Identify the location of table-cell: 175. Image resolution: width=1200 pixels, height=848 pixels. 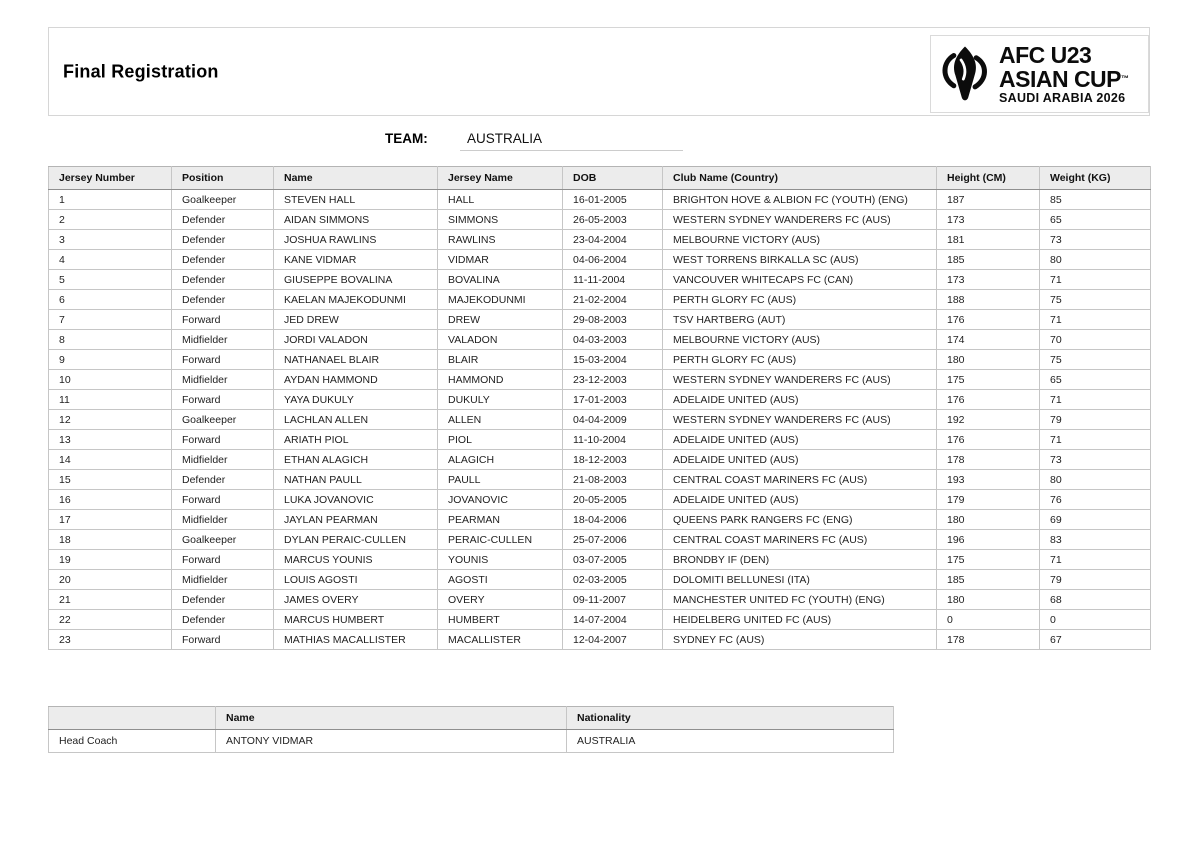
(988, 559).